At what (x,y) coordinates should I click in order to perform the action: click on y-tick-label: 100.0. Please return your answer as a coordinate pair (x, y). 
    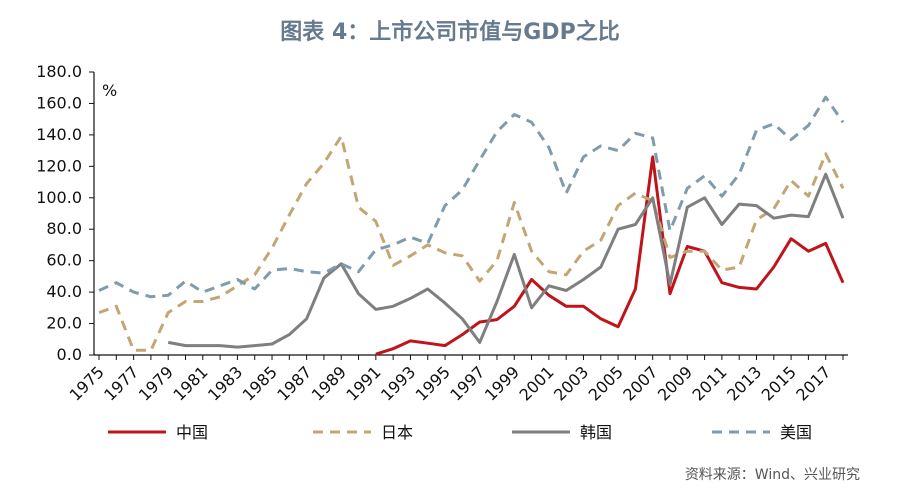
    Looking at the image, I should click on (59, 197).